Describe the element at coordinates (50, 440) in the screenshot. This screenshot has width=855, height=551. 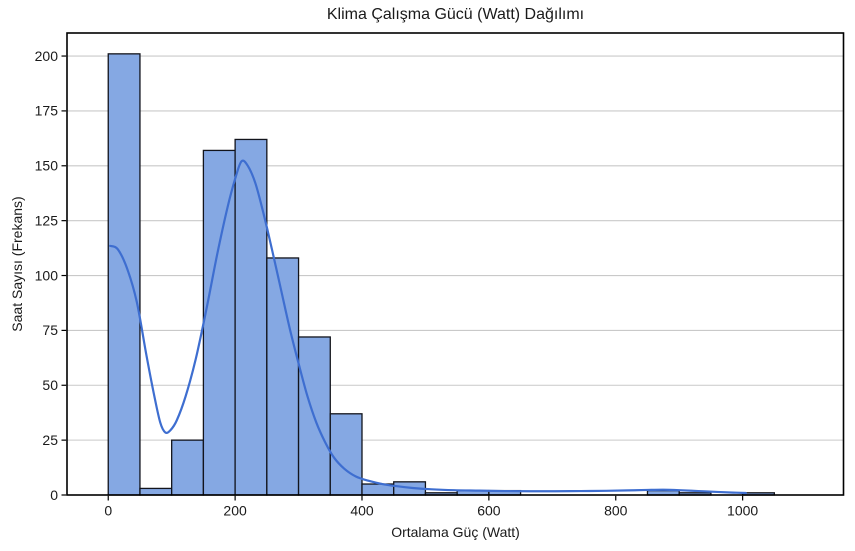
I see `y-tick-label: 25` at that location.